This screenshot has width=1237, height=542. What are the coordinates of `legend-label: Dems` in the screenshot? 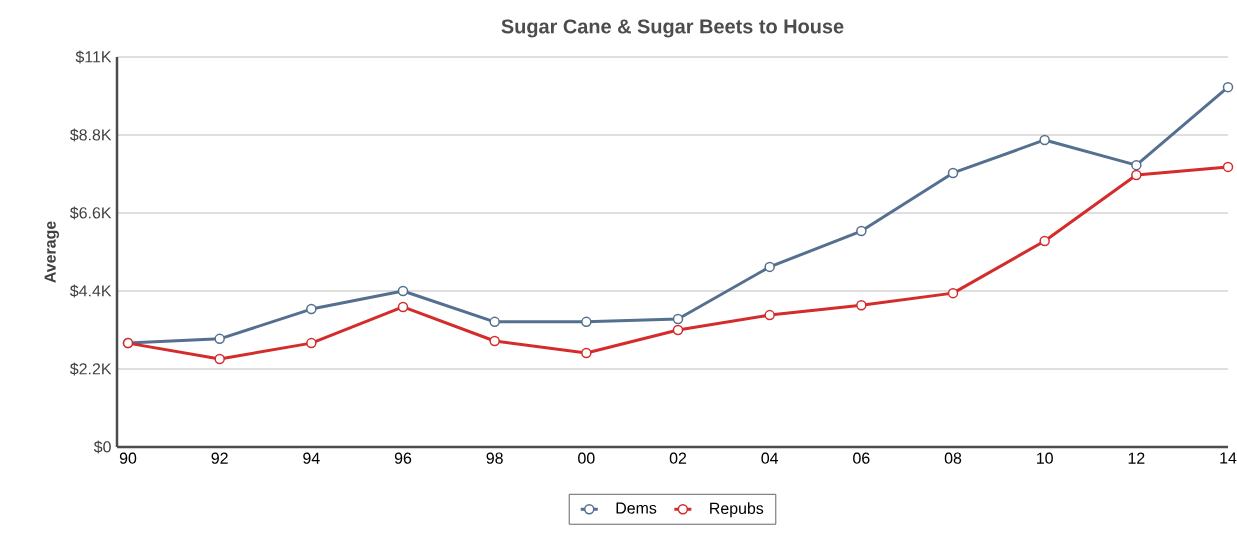 It's located at (636, 508).